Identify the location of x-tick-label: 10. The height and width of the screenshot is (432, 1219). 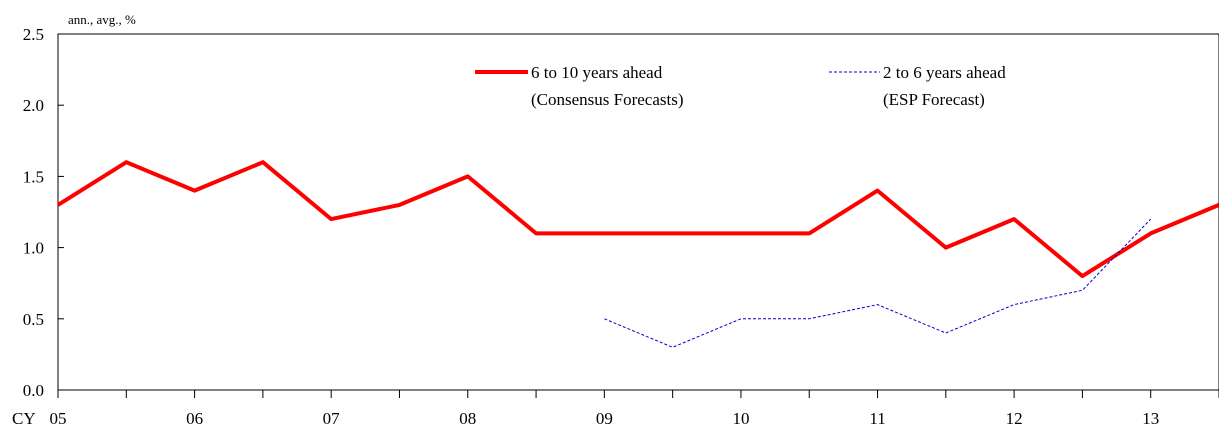
(740, 418).